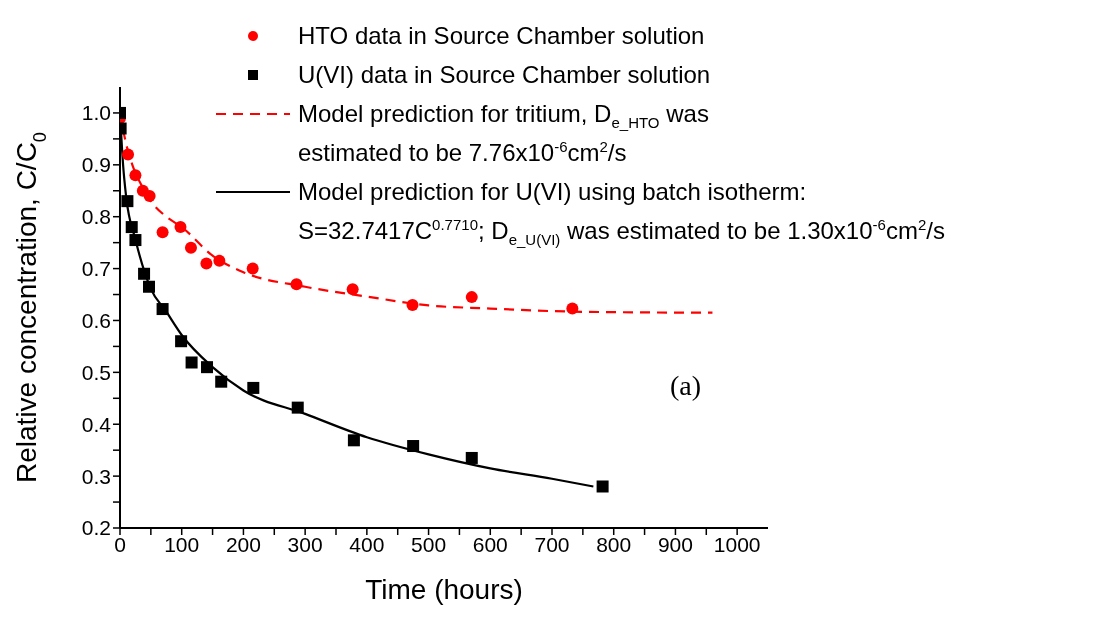 The width and height of the screenshot is (1114, 630). Describe the element at coordinates (96, 528) in the screenshot. I see `y-tick-label: 0.2` at that location.